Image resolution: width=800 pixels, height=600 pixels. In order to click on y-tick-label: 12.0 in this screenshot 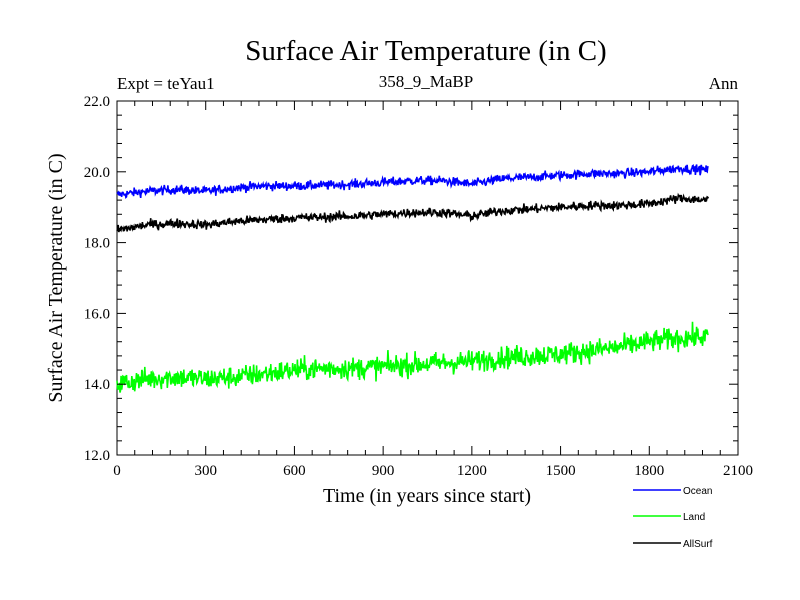, I will do `click(97, 456)`.